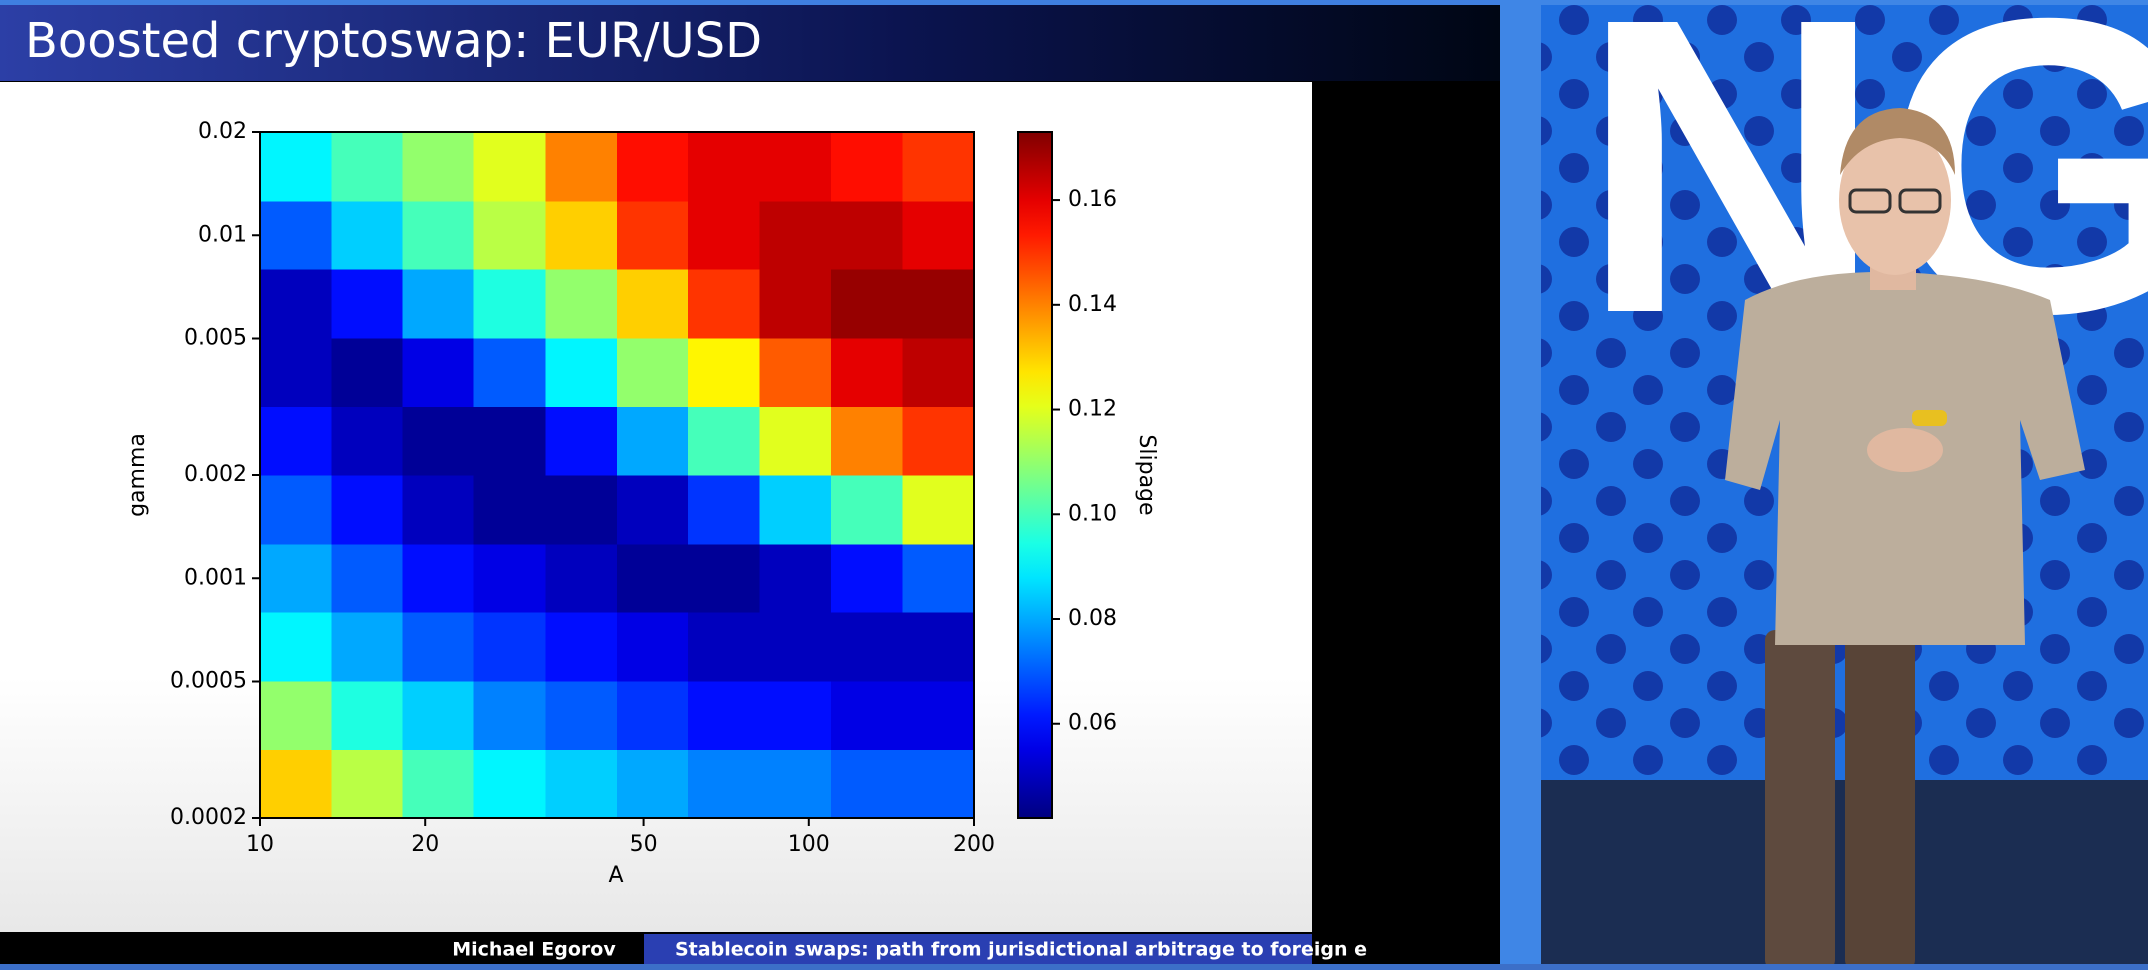 Image resolution: width=2148 pixels, height=970 pixels. Describe the element at coordinates (1920, 201) in the screenshot. I see `glasses-right` at that location.